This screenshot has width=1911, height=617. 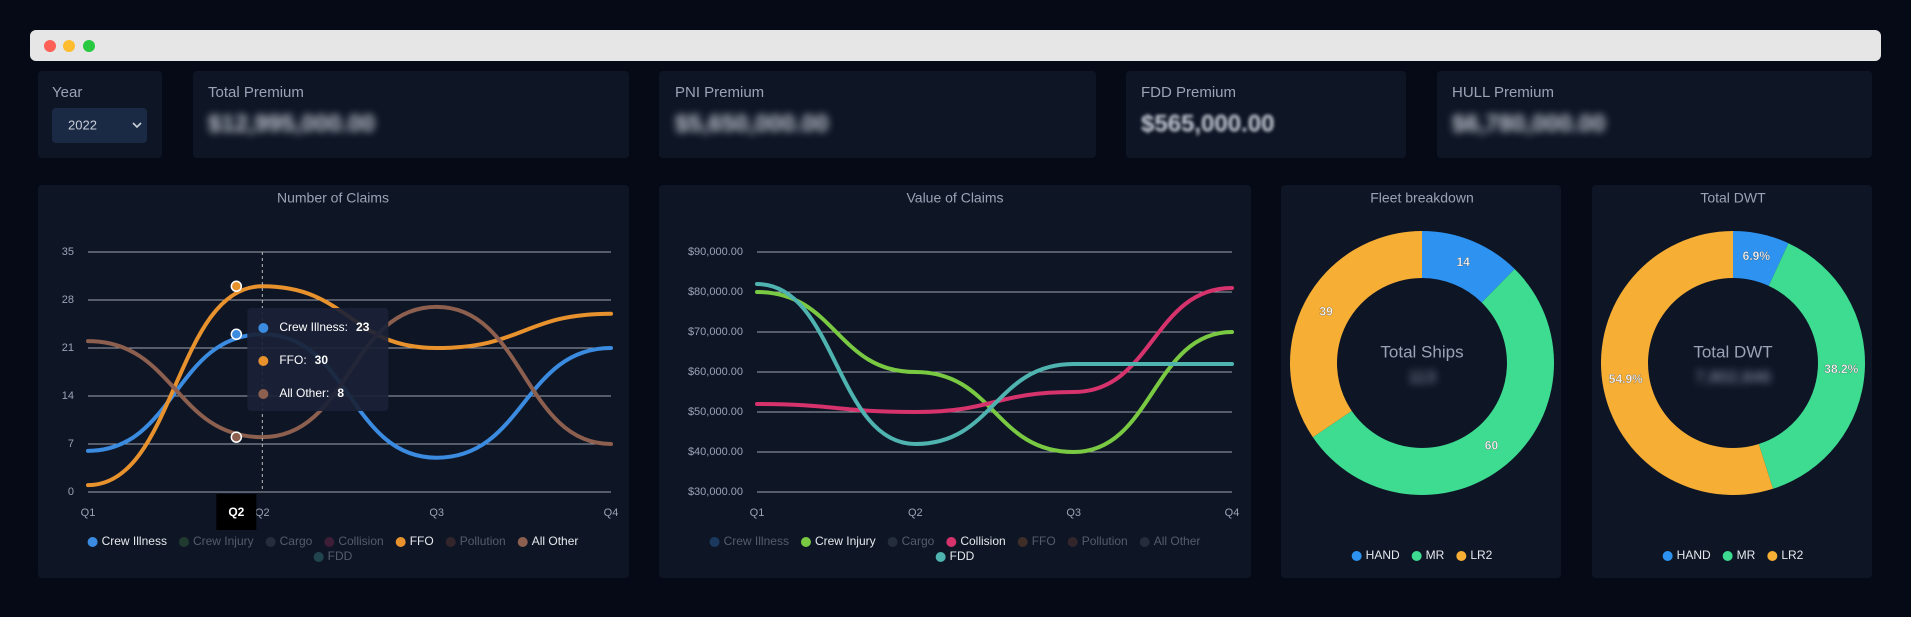 What do you see at coordinates (982, 541) in the screenshot?
I see `legend-label: Collision` at bounding box center [982, 541].